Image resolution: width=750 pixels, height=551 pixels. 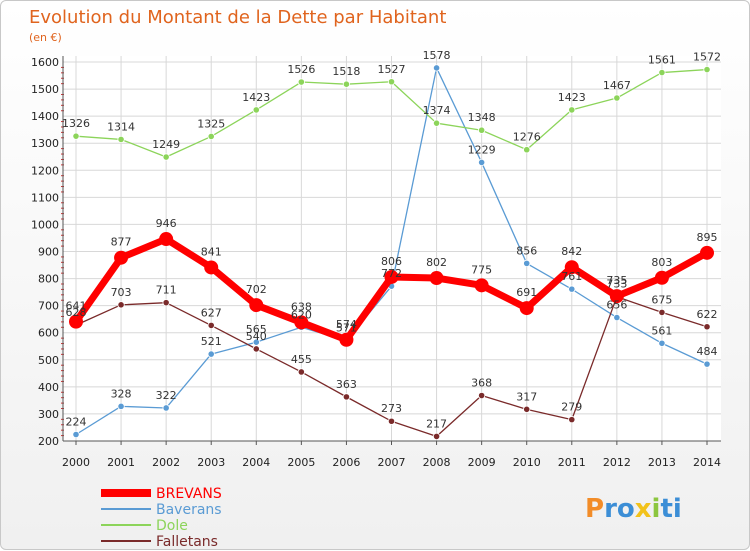 What do you see at coordinates (571, 407) in the screenshot?
I see `data-label: 279` at bounding box center [571, 407].